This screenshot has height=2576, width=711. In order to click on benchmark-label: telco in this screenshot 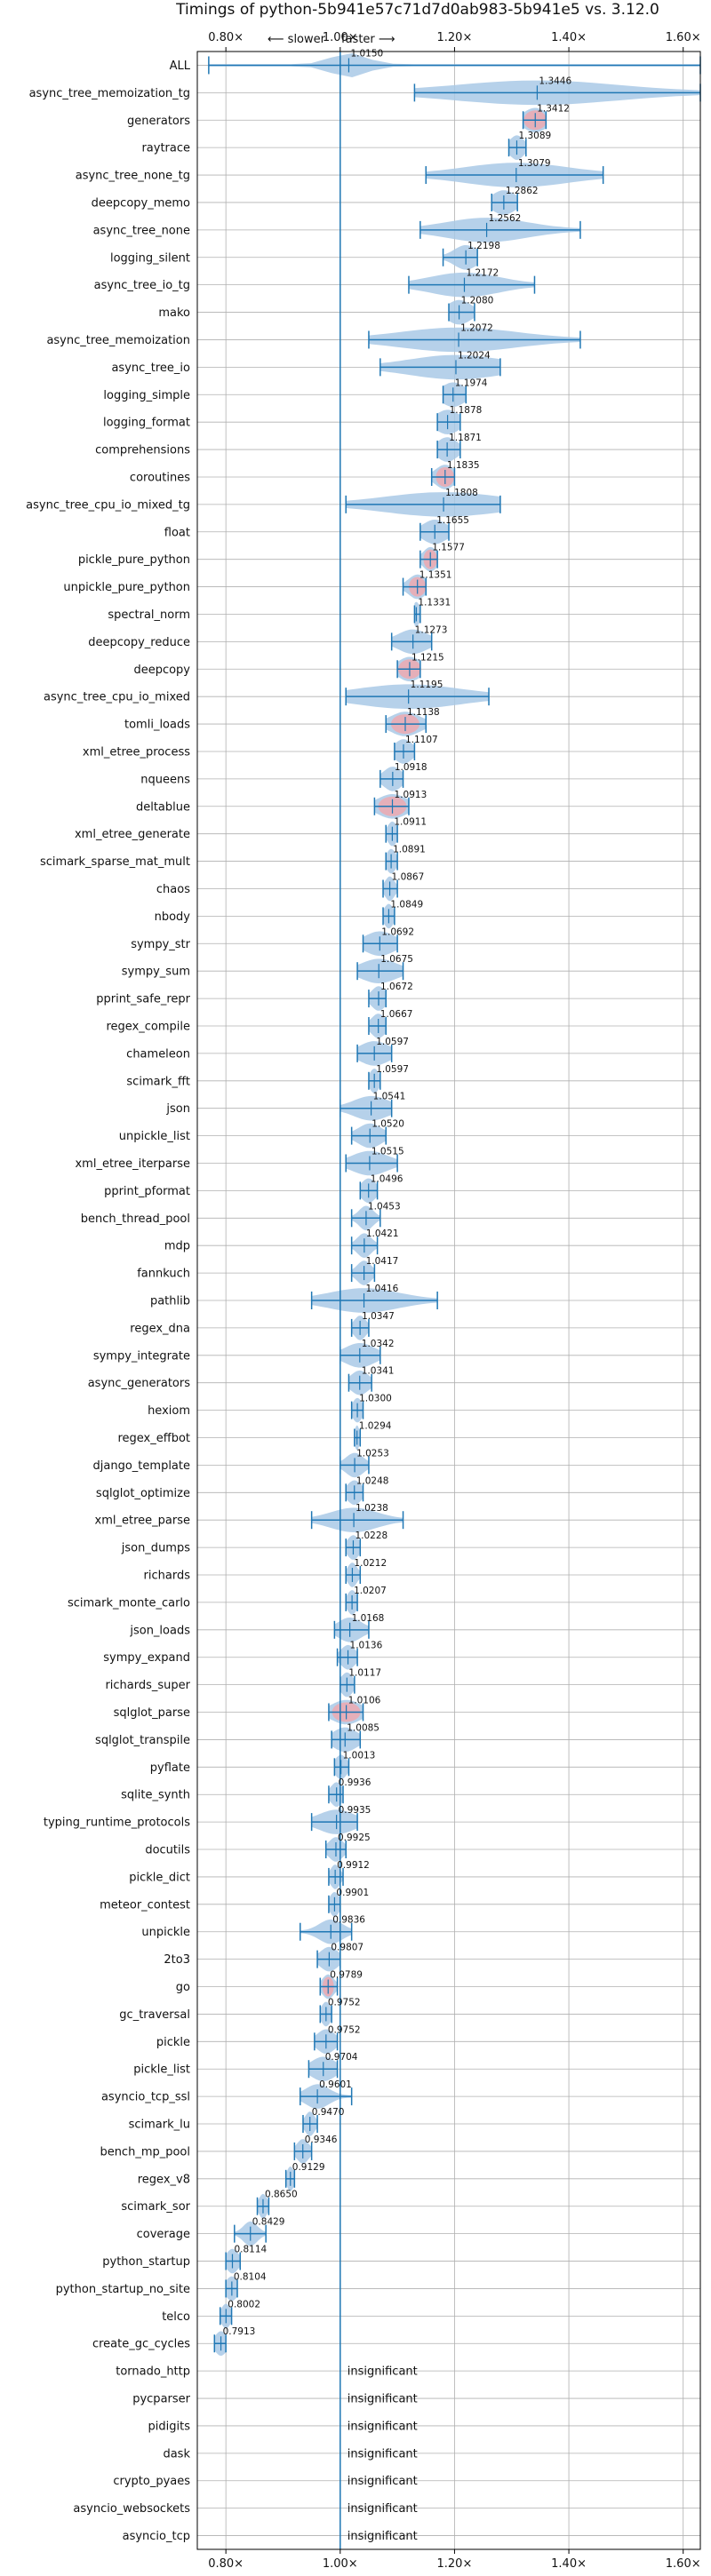, I will do `click(176, 2317)`.